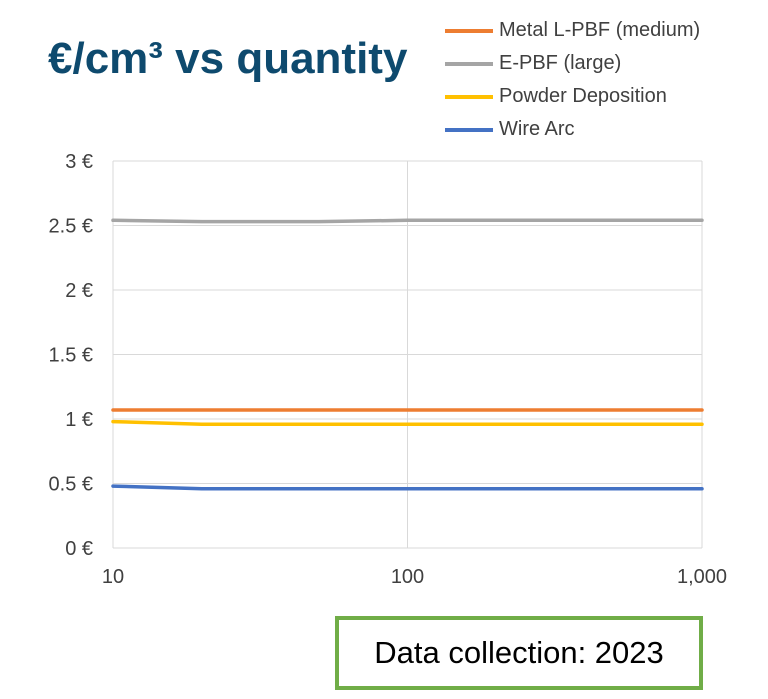  I want to click on y-tick-label: 2 €, so click(79, 291).